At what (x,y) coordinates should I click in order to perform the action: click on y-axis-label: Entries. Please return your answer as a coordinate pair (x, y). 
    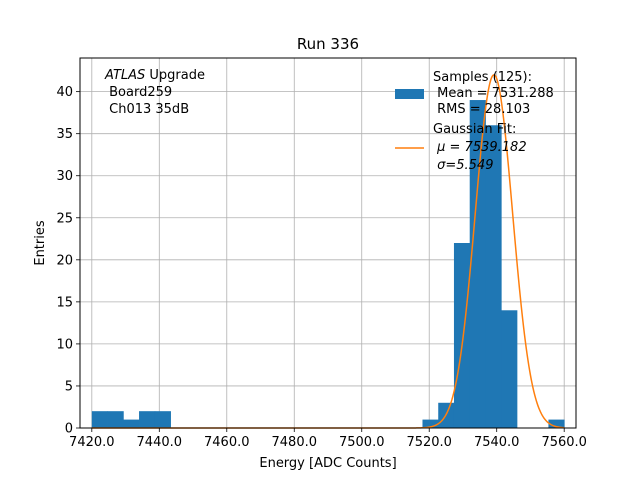
    Looking at the image, I should click on (40, 243).